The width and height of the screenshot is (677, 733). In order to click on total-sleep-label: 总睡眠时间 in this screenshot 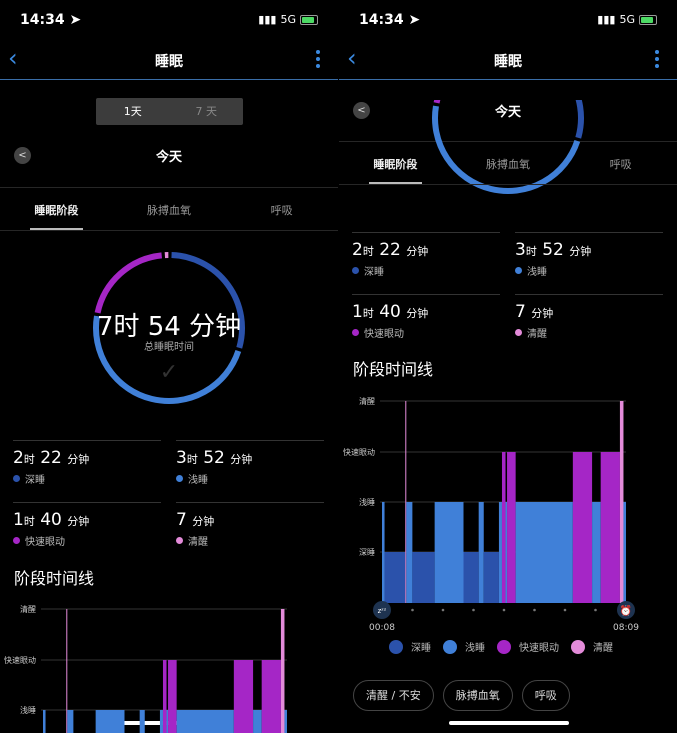, I will do `click(169, 347)`.